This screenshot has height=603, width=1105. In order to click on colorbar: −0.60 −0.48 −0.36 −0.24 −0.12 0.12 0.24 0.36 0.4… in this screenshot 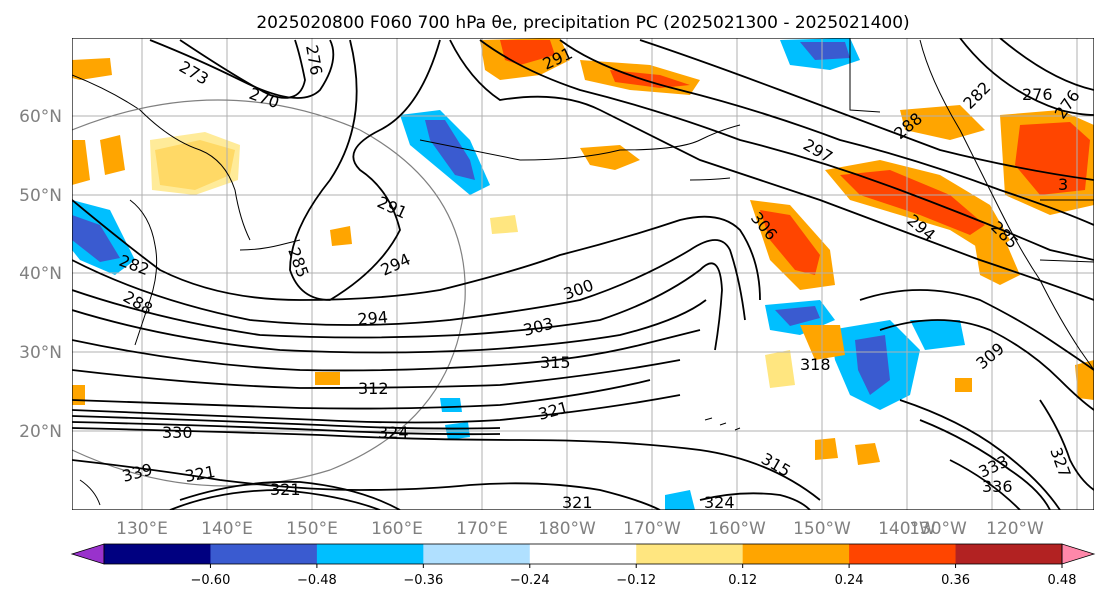, I will do `click(583, 565)`.